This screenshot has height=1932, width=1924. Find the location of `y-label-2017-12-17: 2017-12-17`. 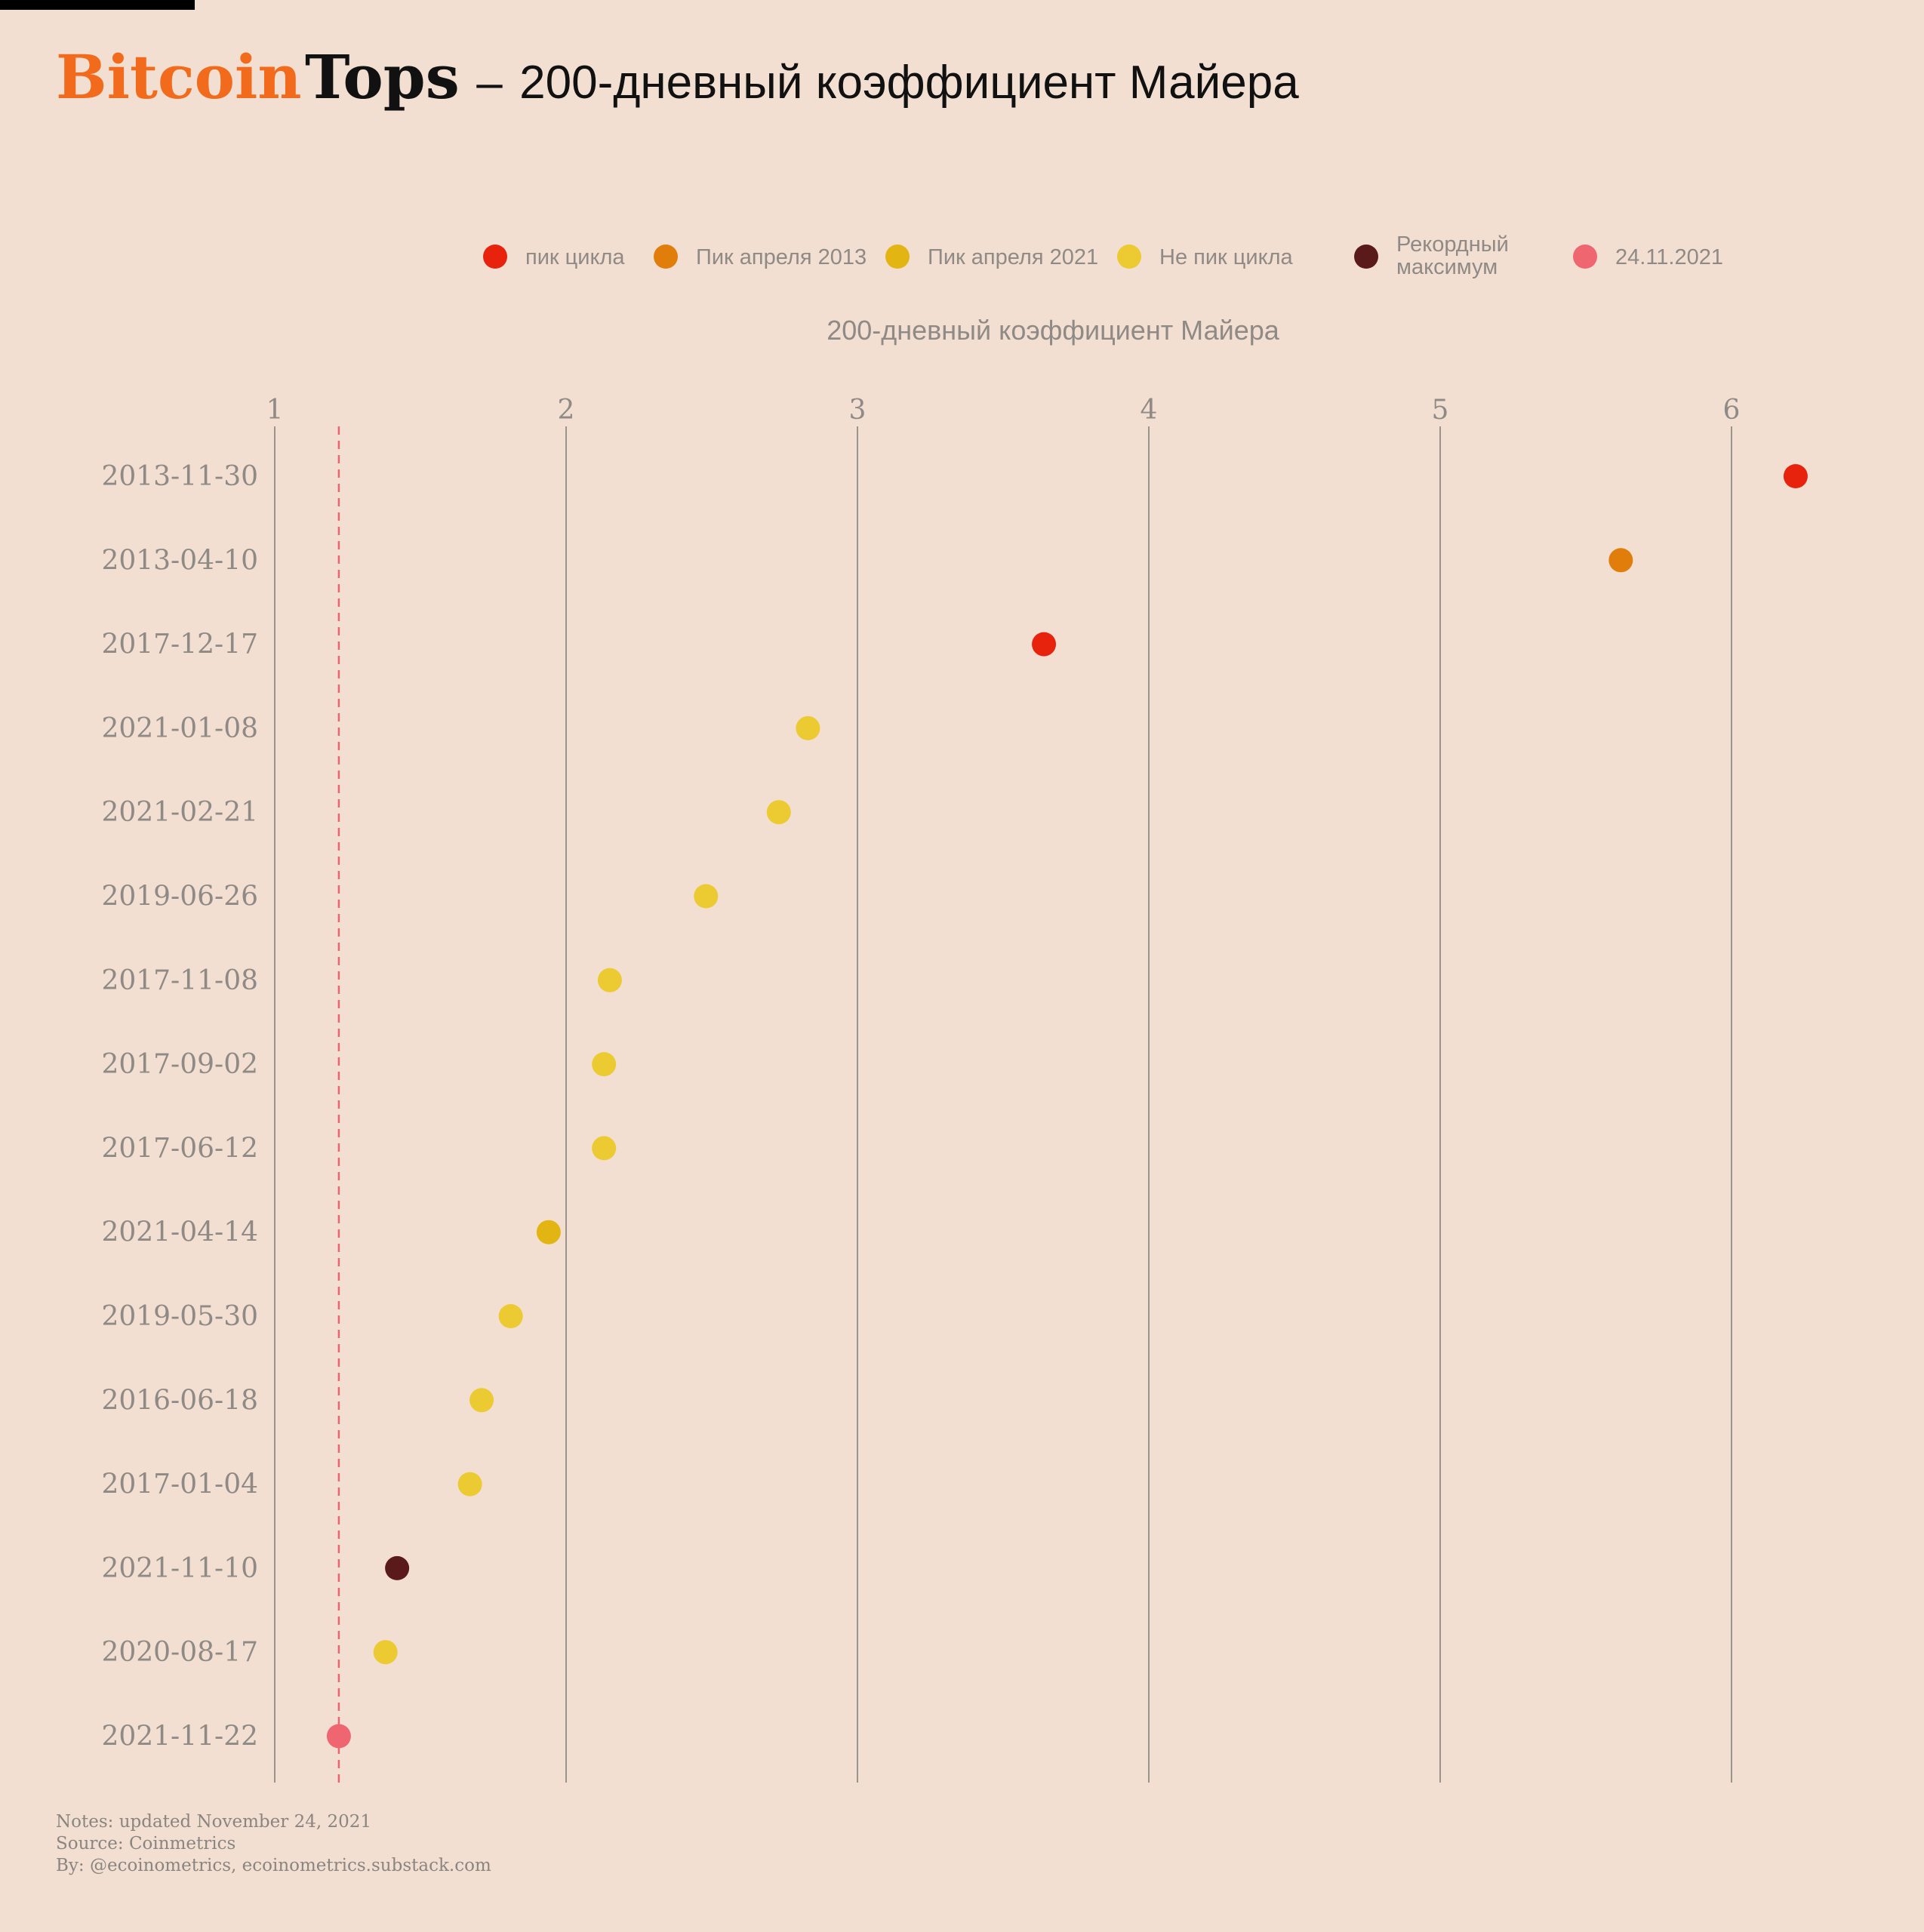

y-label-2017-12-17: 2017-12-17 is located at coordinates (179, 644).